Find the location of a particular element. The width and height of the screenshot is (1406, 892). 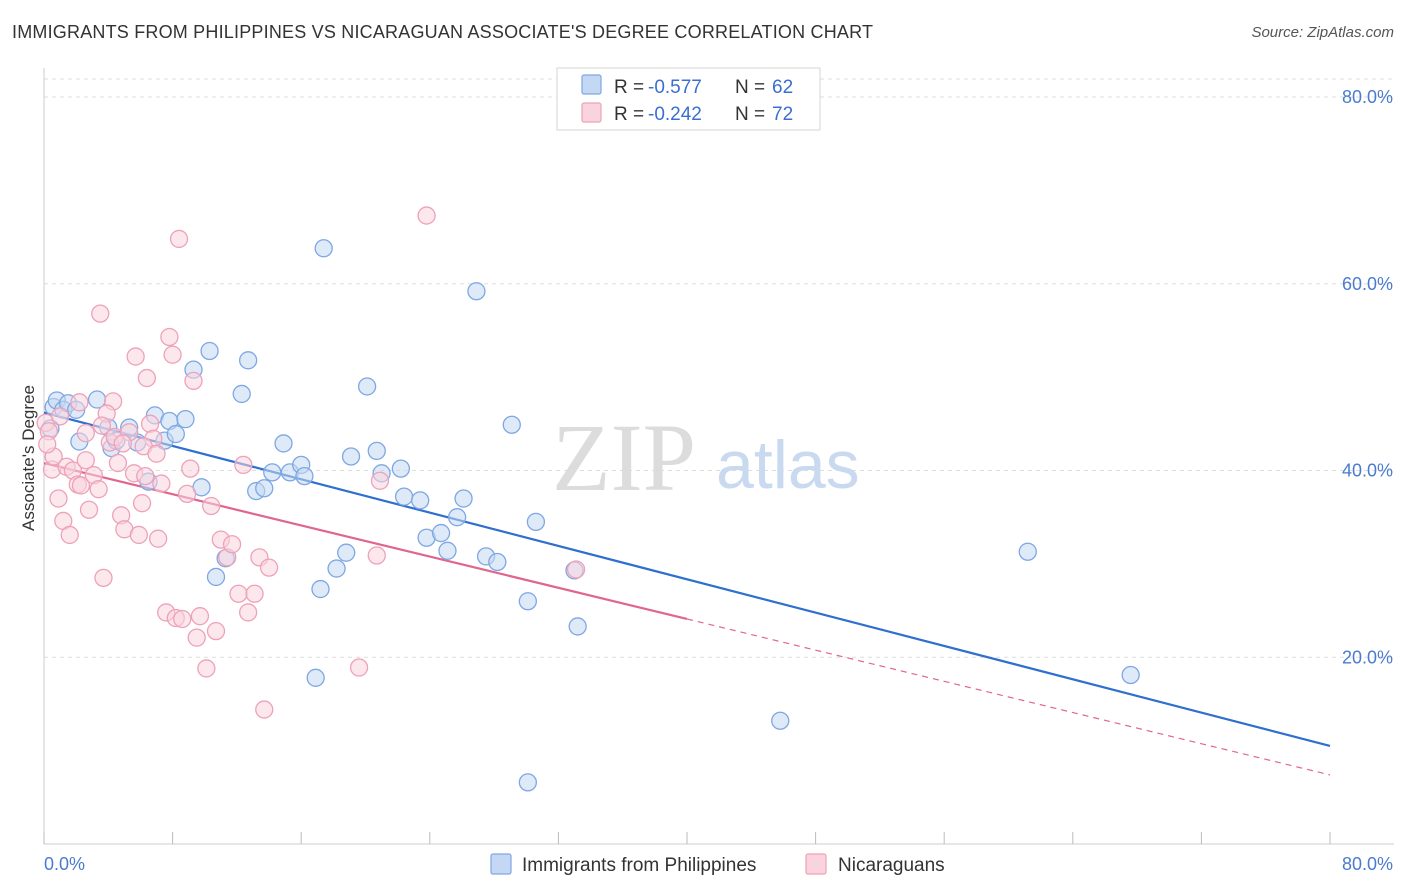

legend-r-value-nicaraguans: -0.242 is located at coordinates (675, 114).